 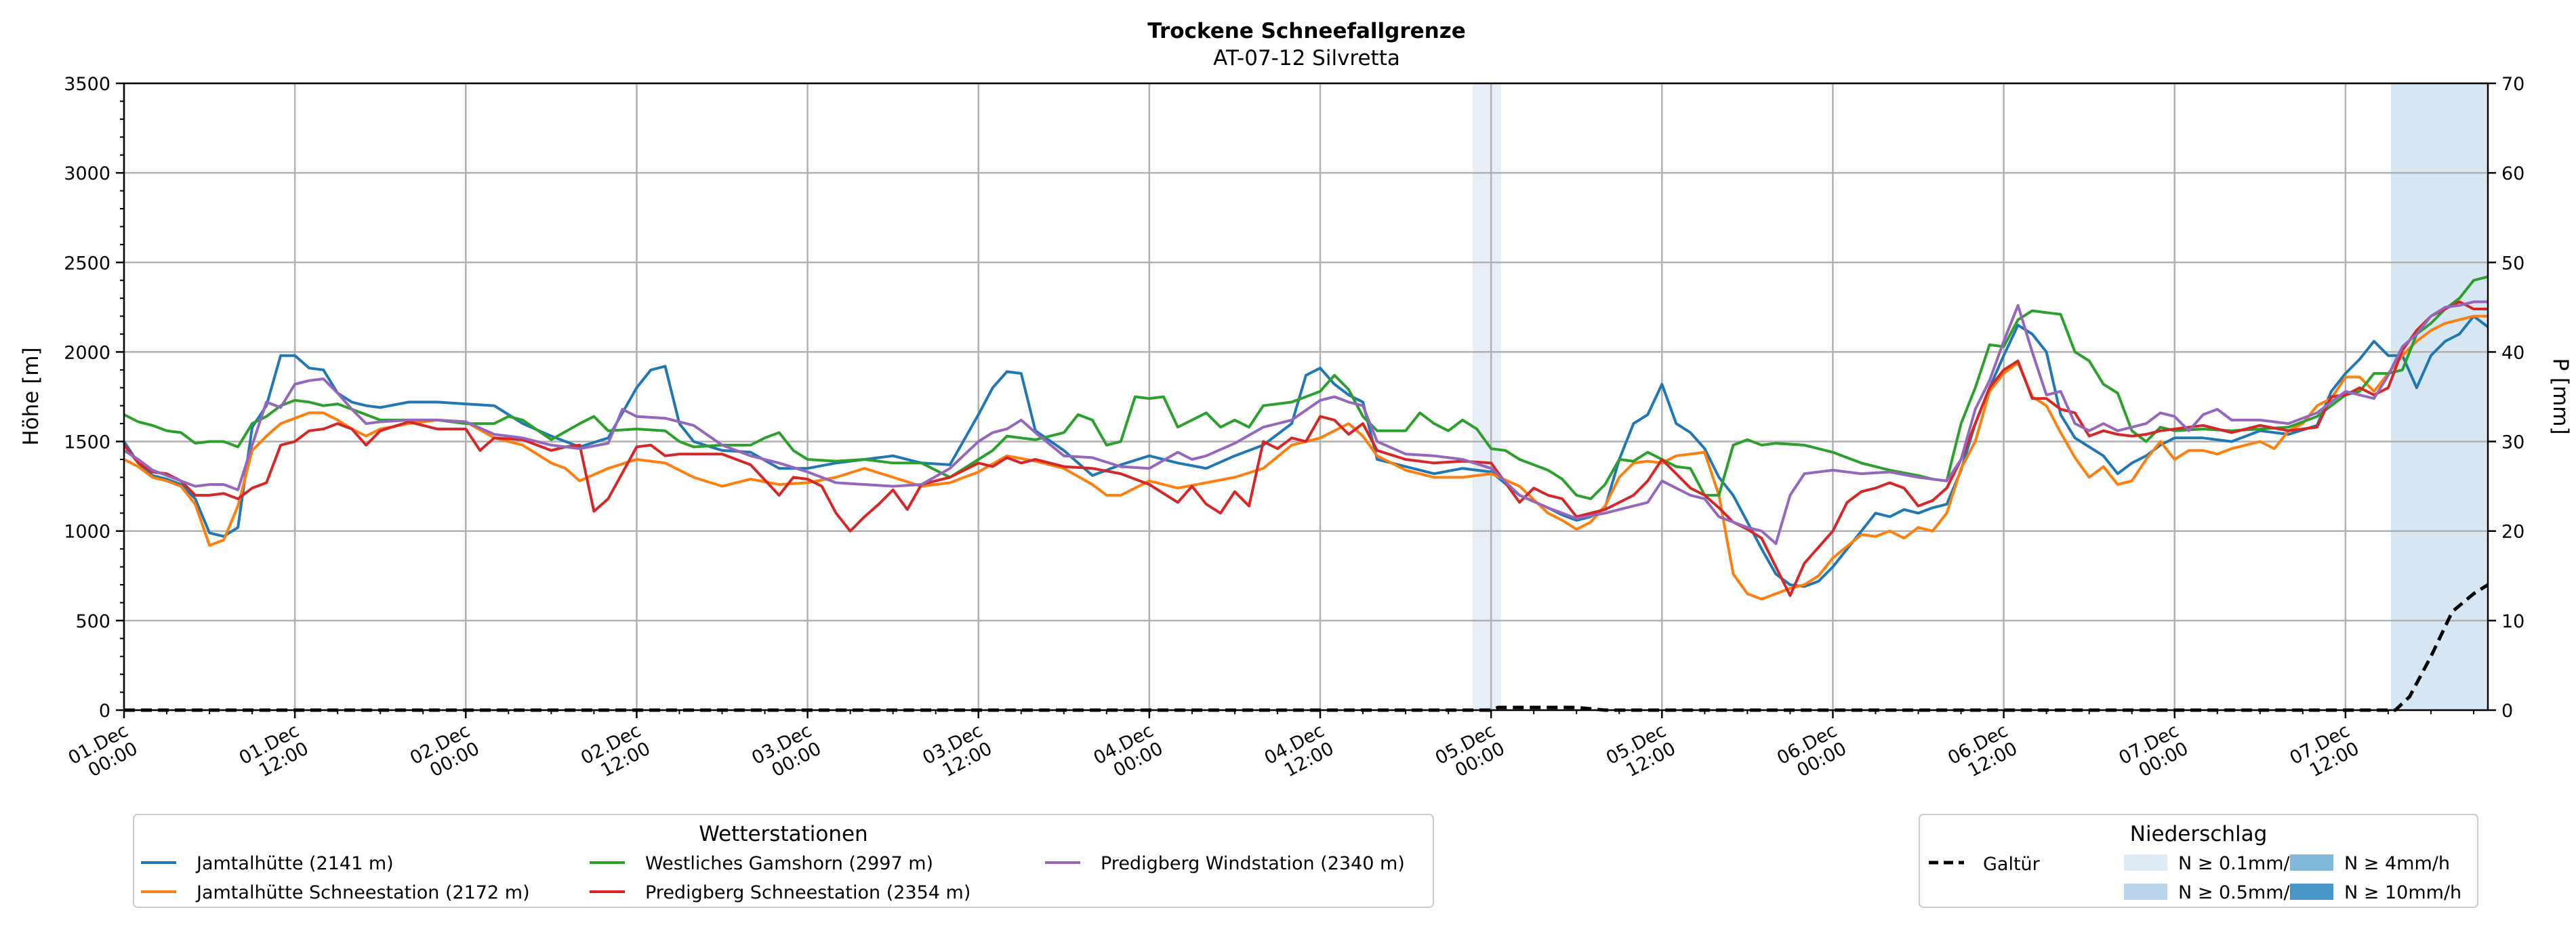 What do you see at coordinates (1299, 753) in the screenshot?
I see `x-tick-label: 04.Dec12:00` at bounding box center [1299, 753].